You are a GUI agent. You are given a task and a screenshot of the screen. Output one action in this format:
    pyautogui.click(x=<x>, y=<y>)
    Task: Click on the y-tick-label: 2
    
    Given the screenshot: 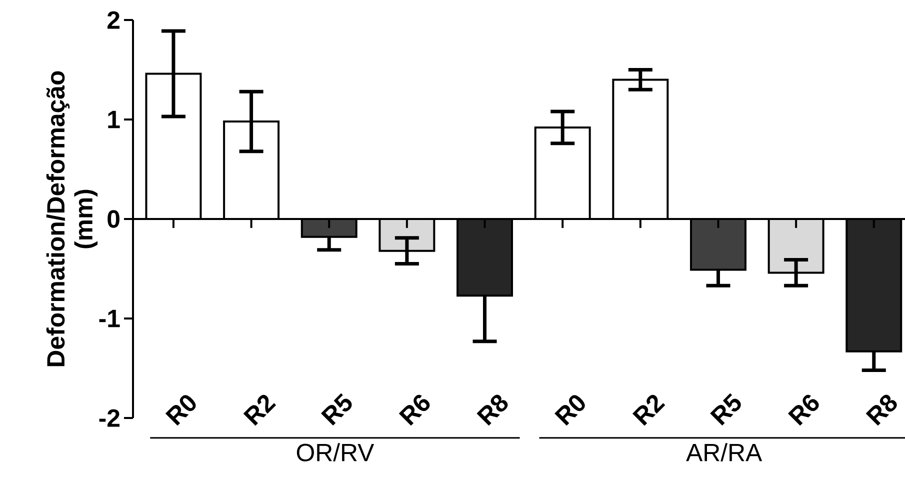 What is the action you would take?
    pyautogui.click(x=113, y=20)
    